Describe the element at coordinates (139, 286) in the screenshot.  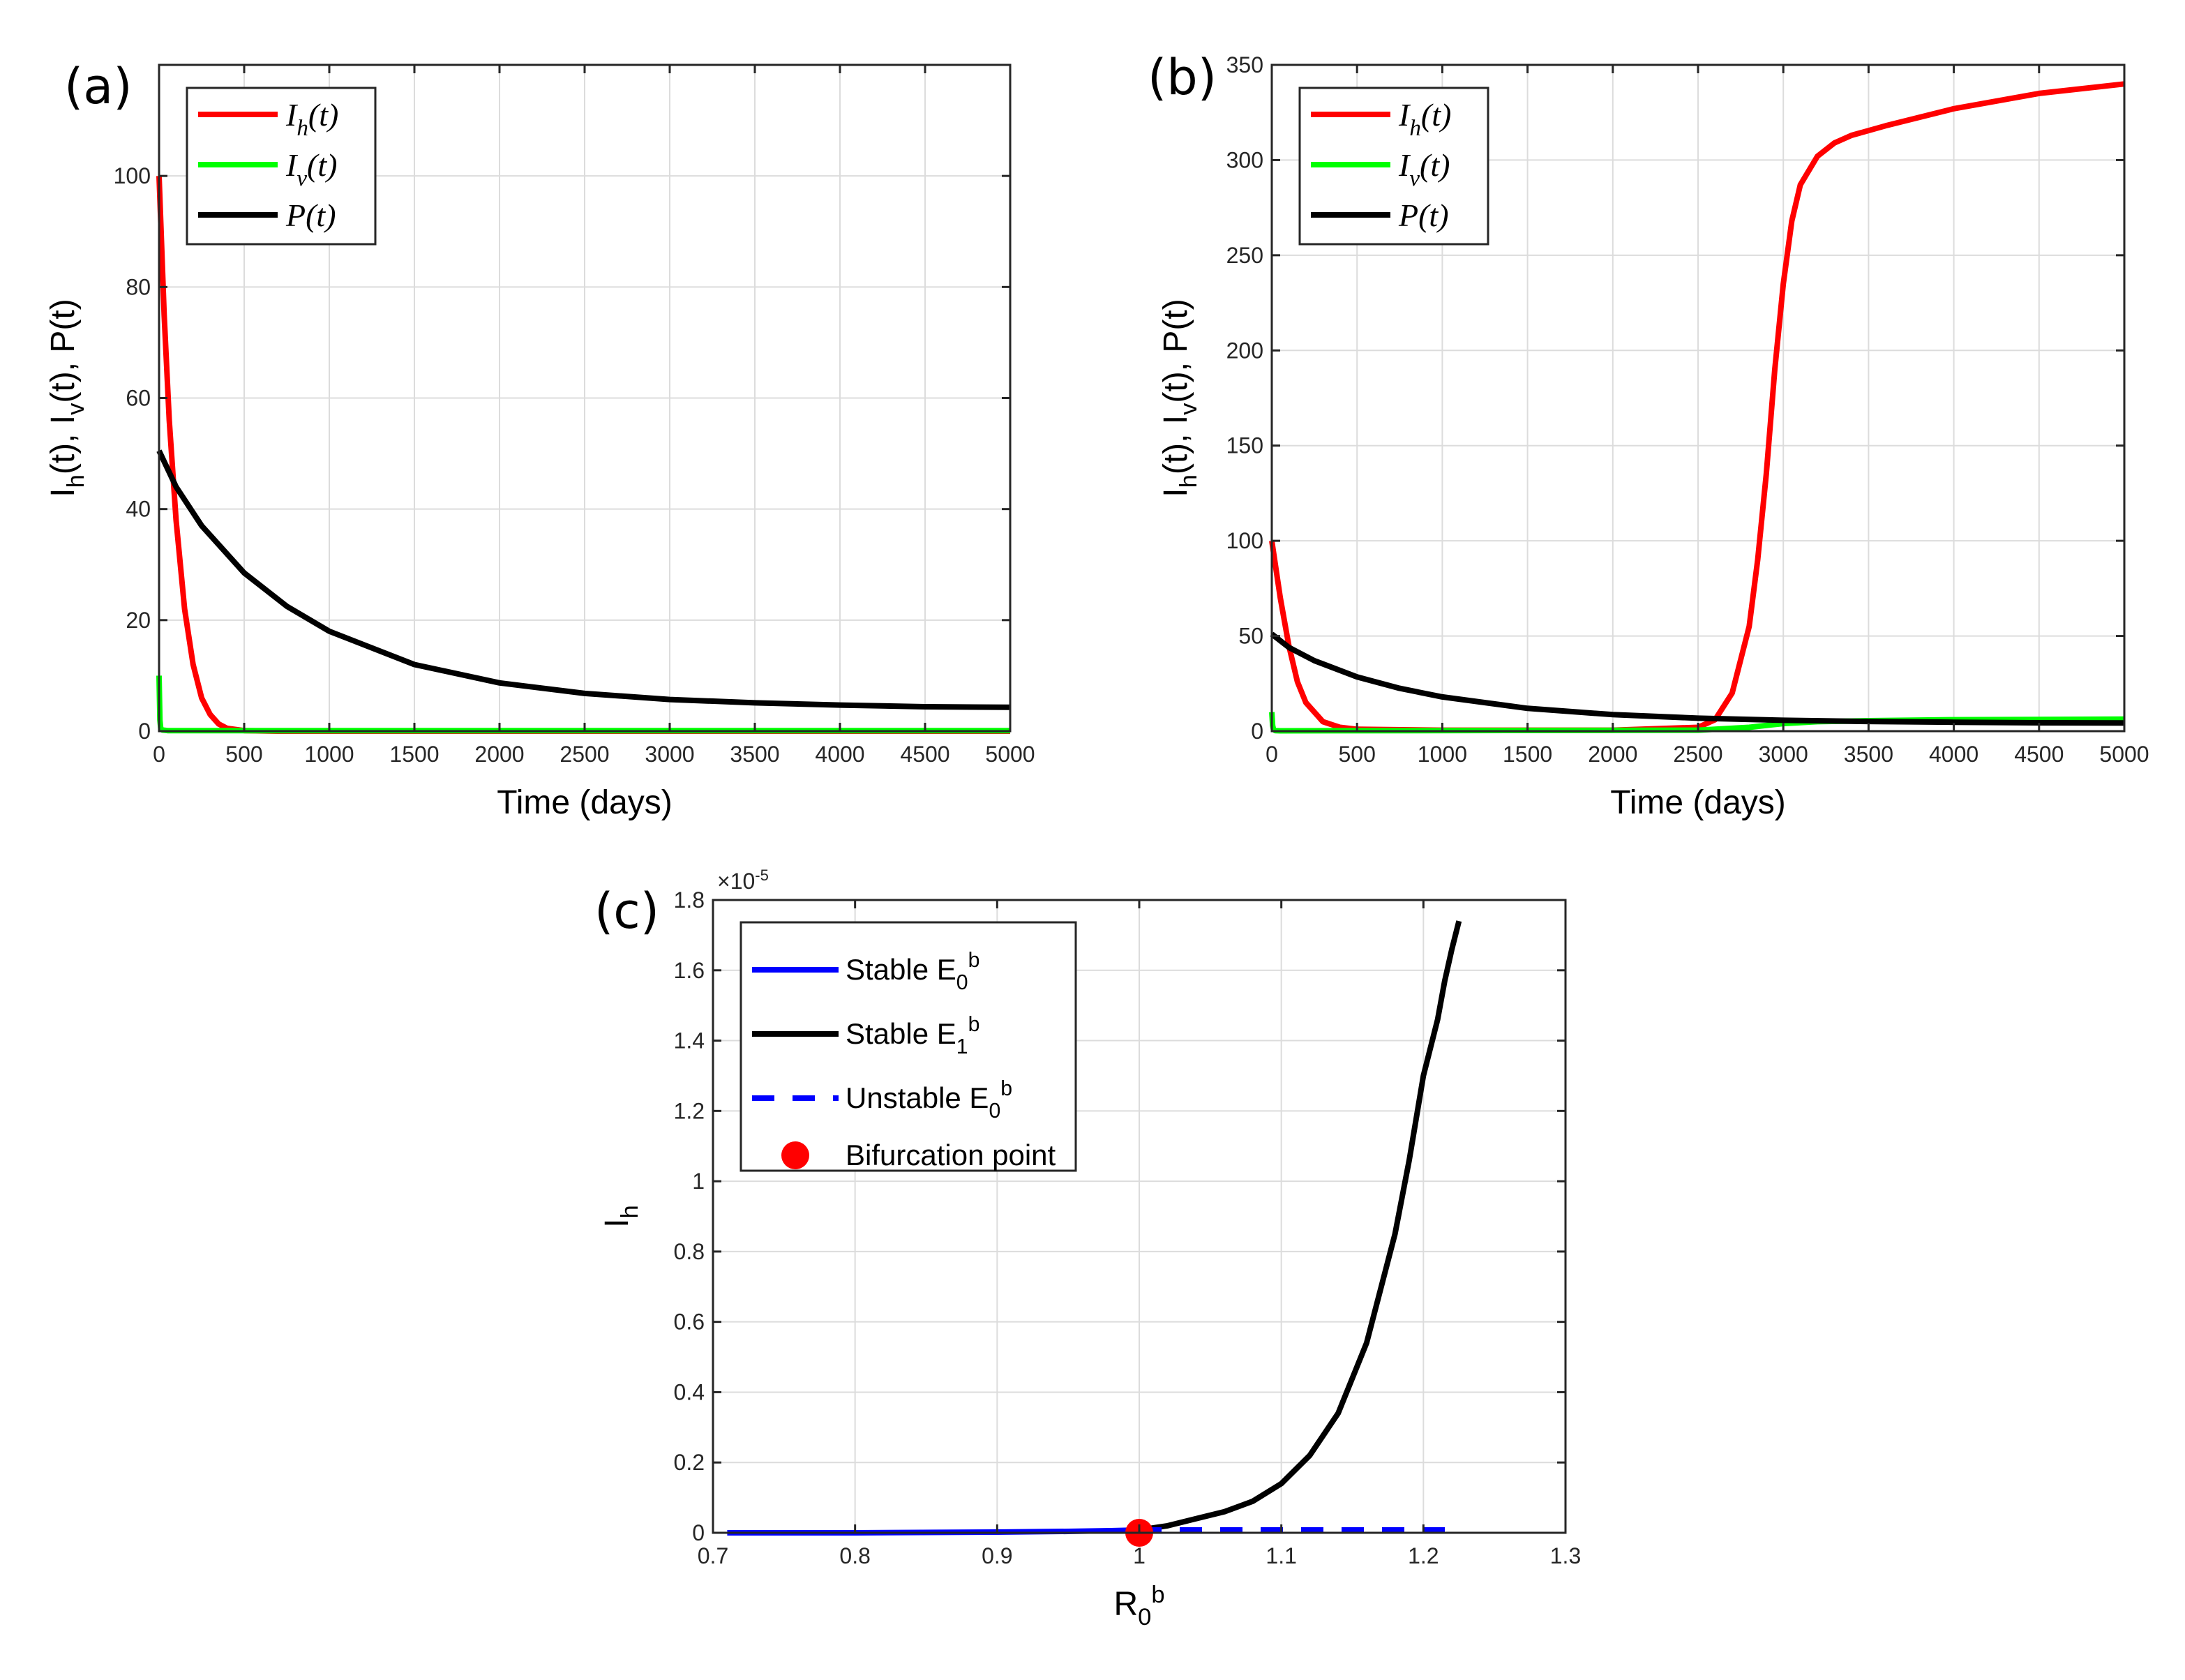
I see `y-tick-label: 80` at that location.